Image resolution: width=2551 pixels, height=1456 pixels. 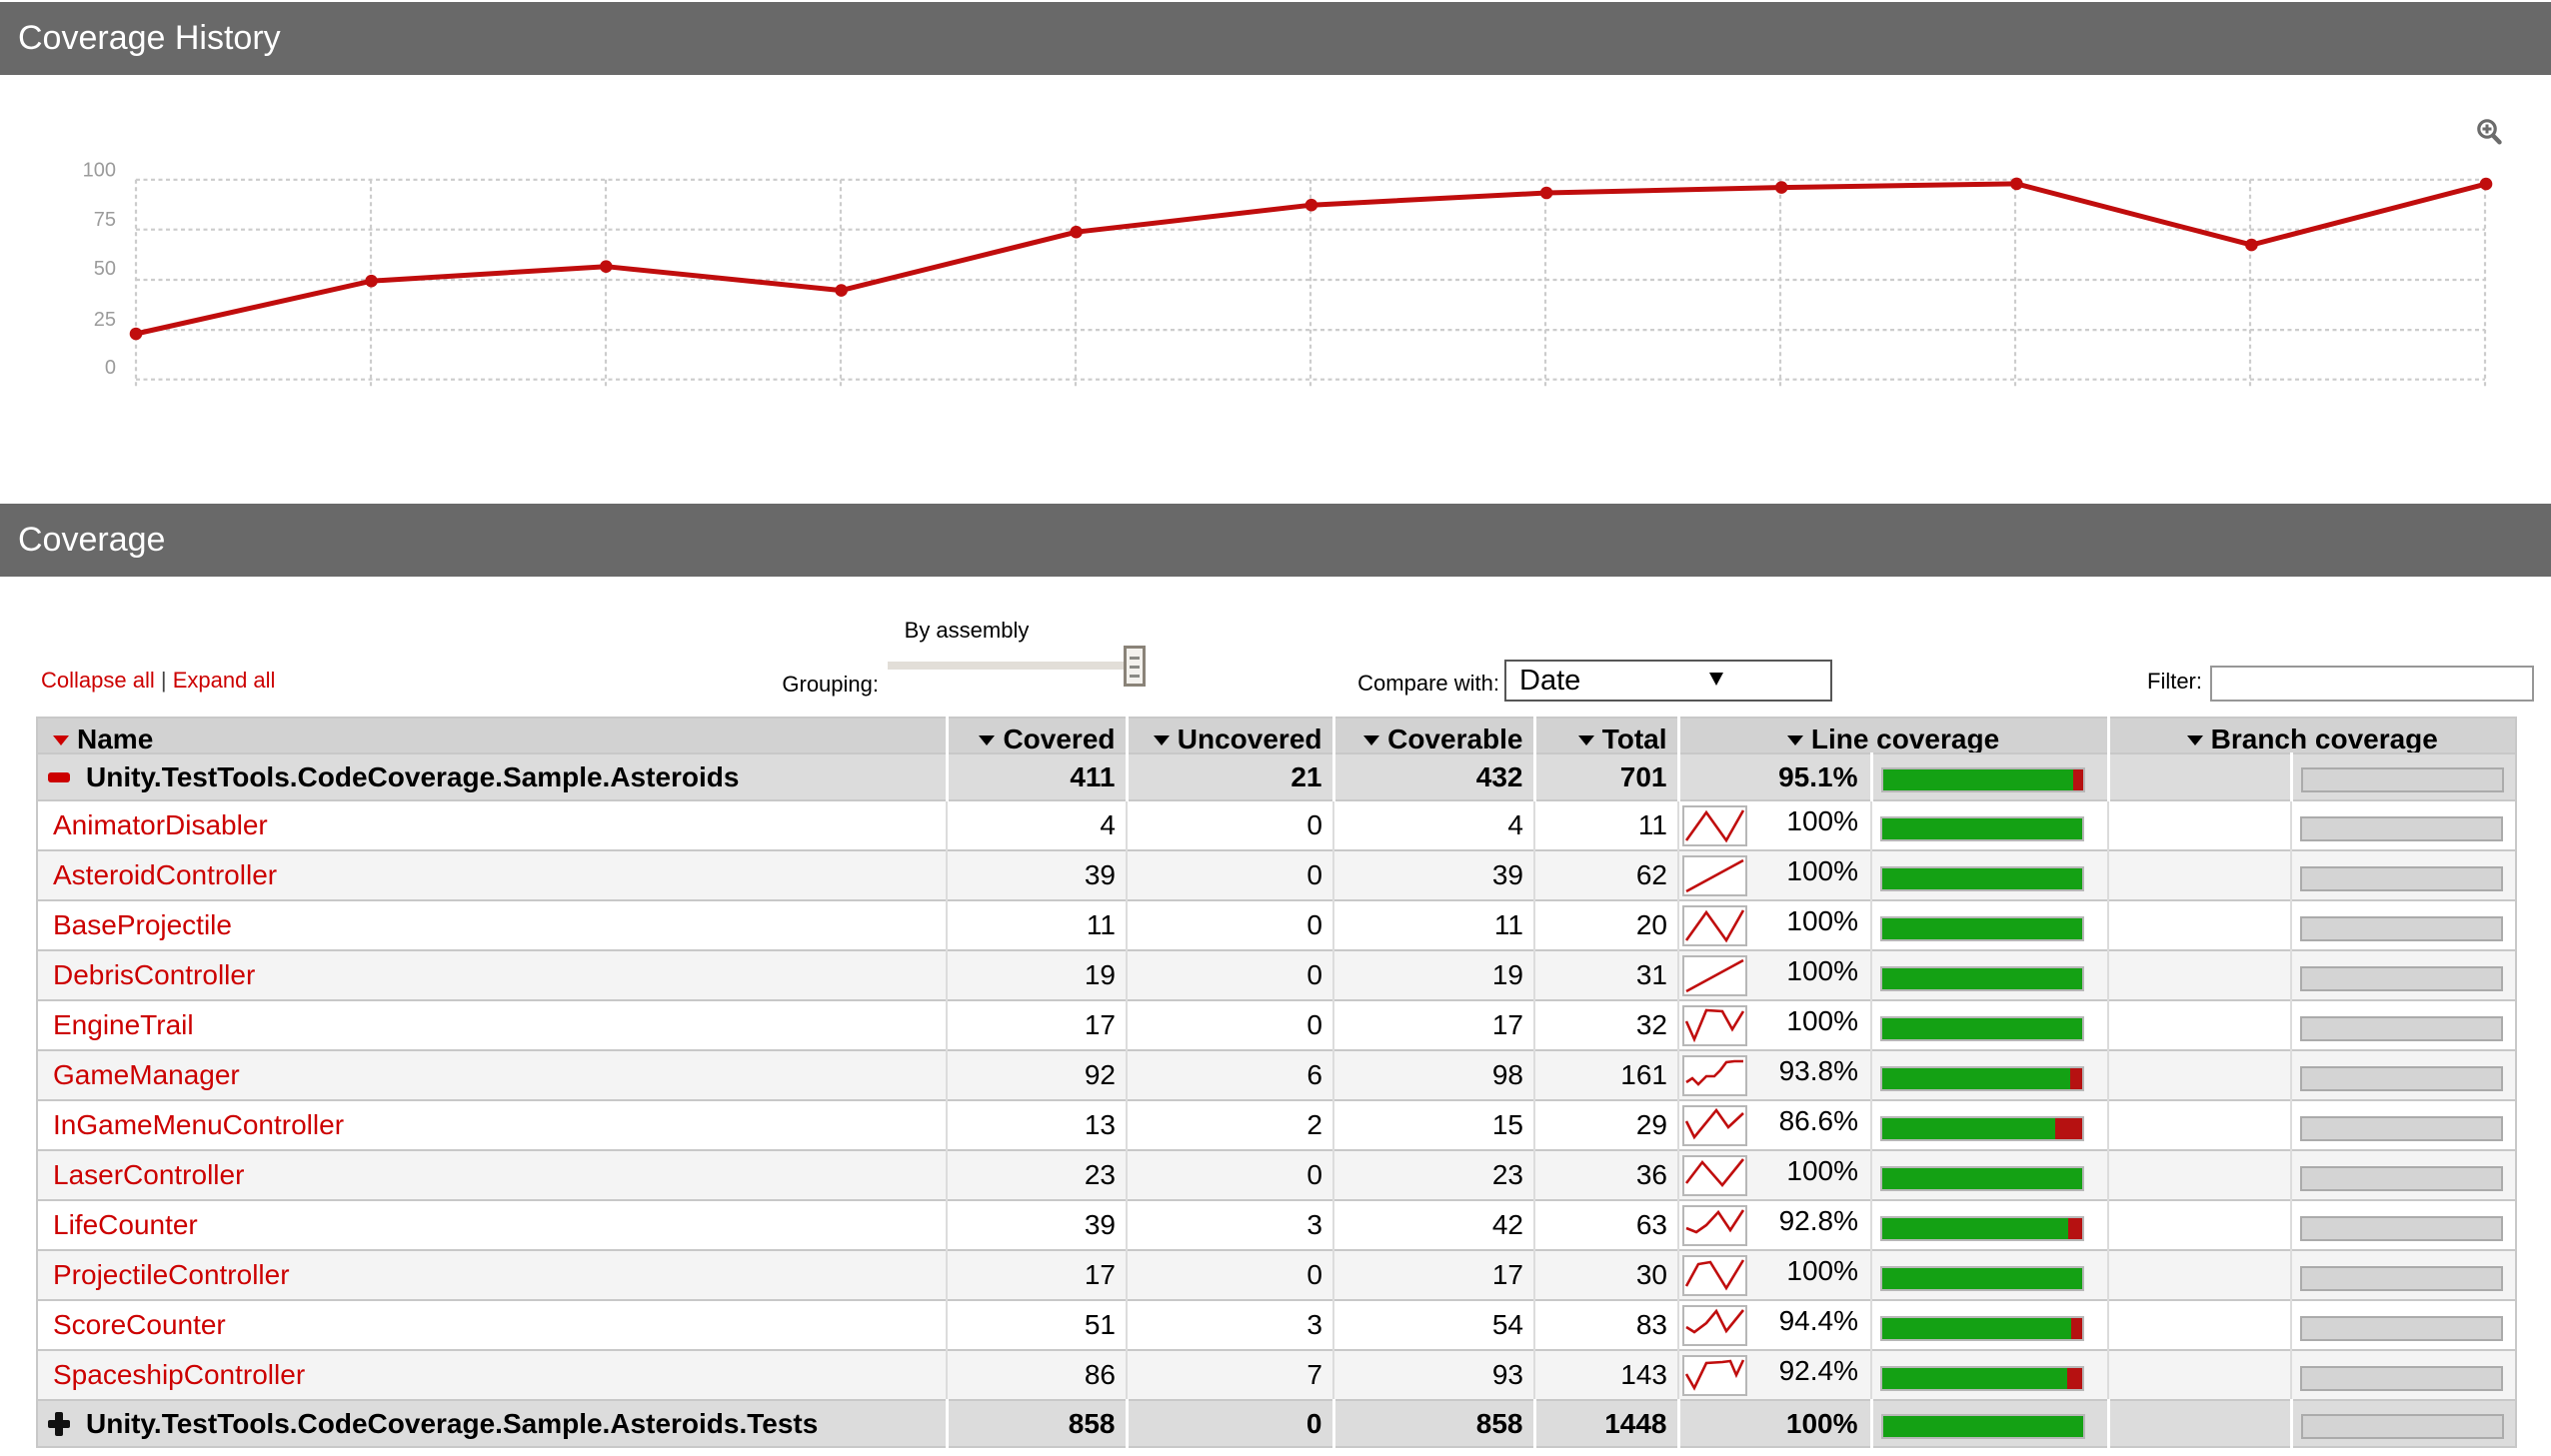 What do you see at coordinates (105, 220) in the screenshot?
I see `svg-text: 75` at bounding box center [105, 220].